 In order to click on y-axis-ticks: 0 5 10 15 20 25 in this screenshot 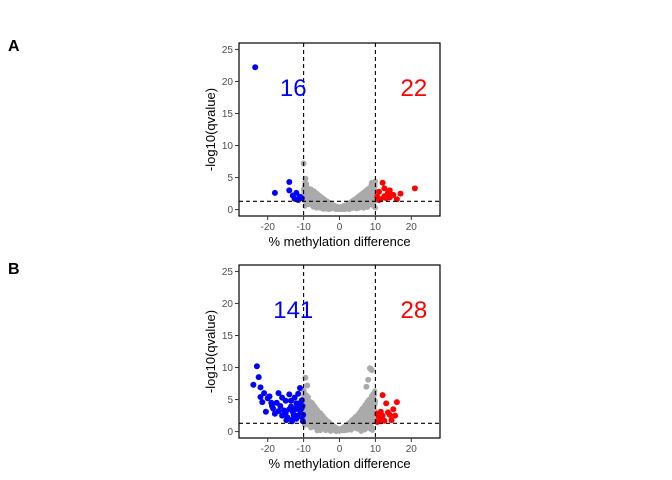, I will do `click(230, 130)`.